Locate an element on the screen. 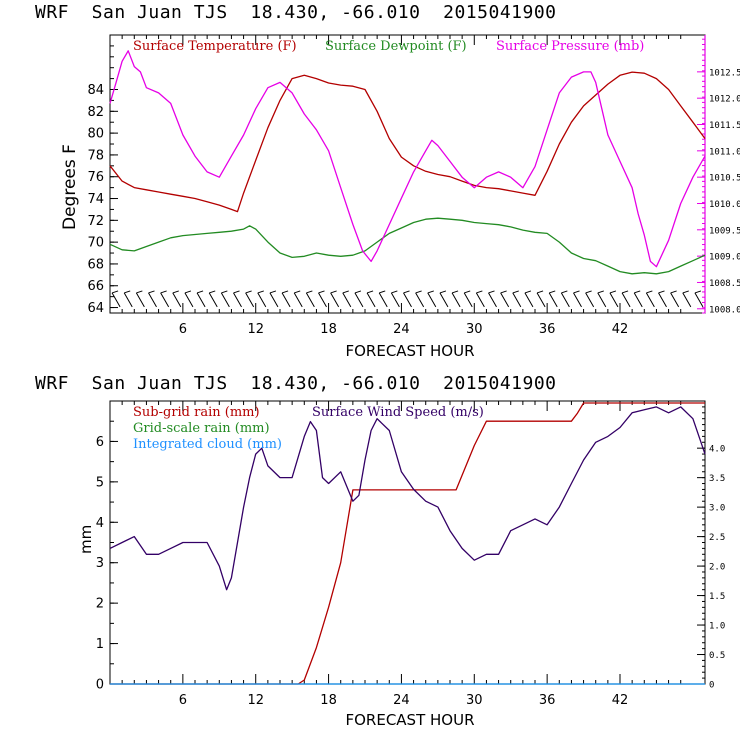 The height and width of the screenshot is (740, 740). y2-tick-label: 1009.5 is located at coordinates (724, 231).